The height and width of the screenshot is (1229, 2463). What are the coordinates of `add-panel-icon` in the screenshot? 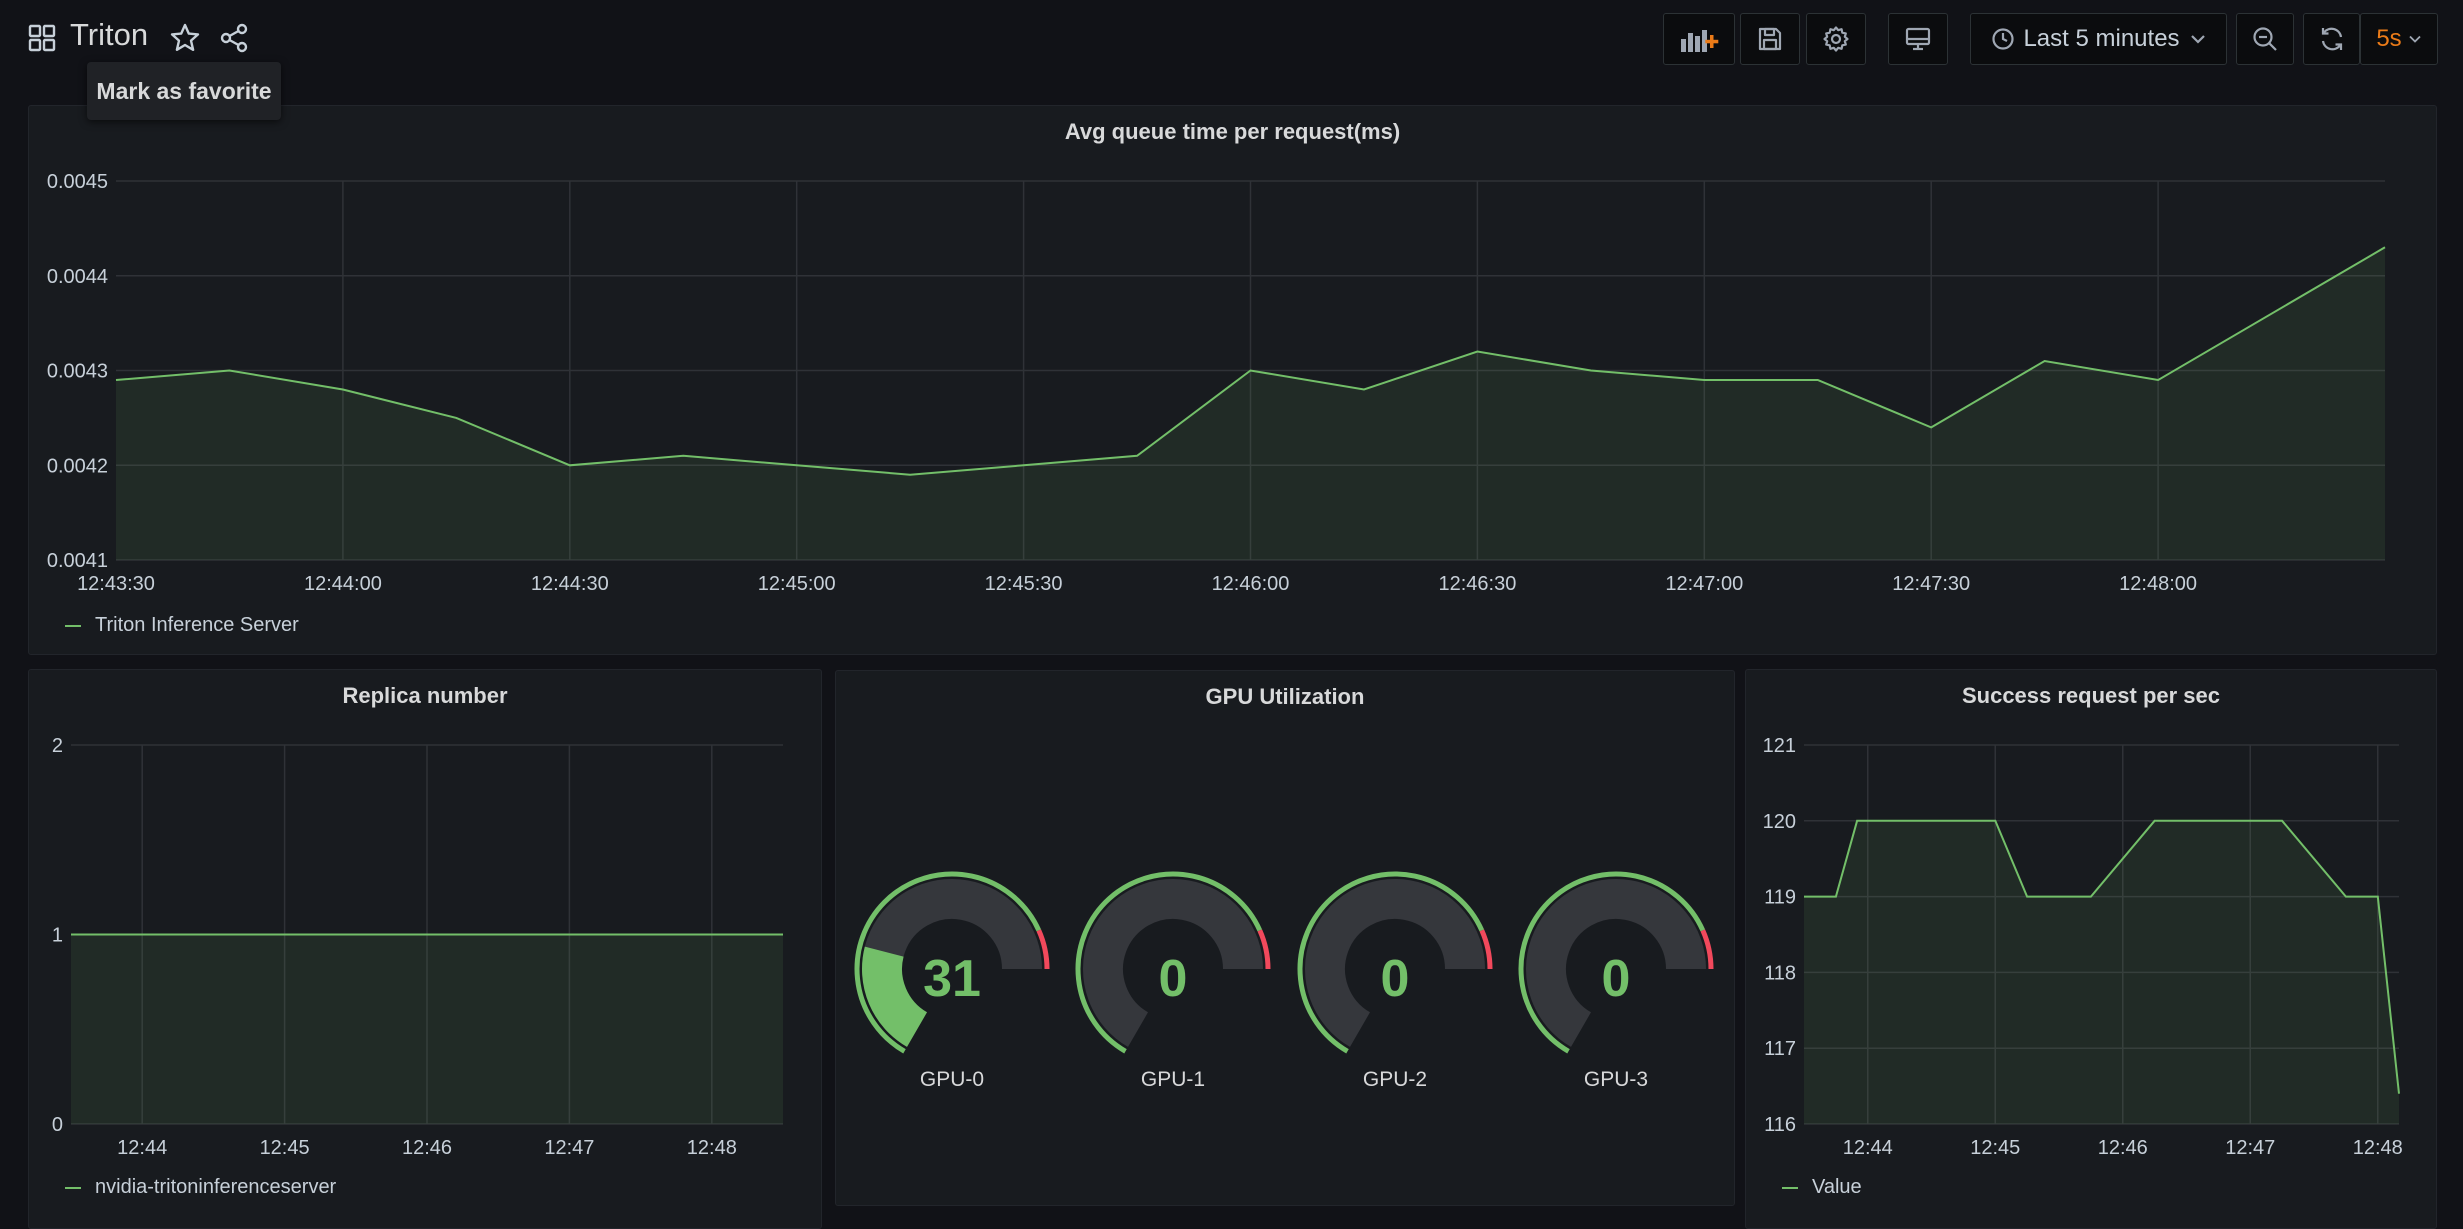 It's located at (1700, 41).